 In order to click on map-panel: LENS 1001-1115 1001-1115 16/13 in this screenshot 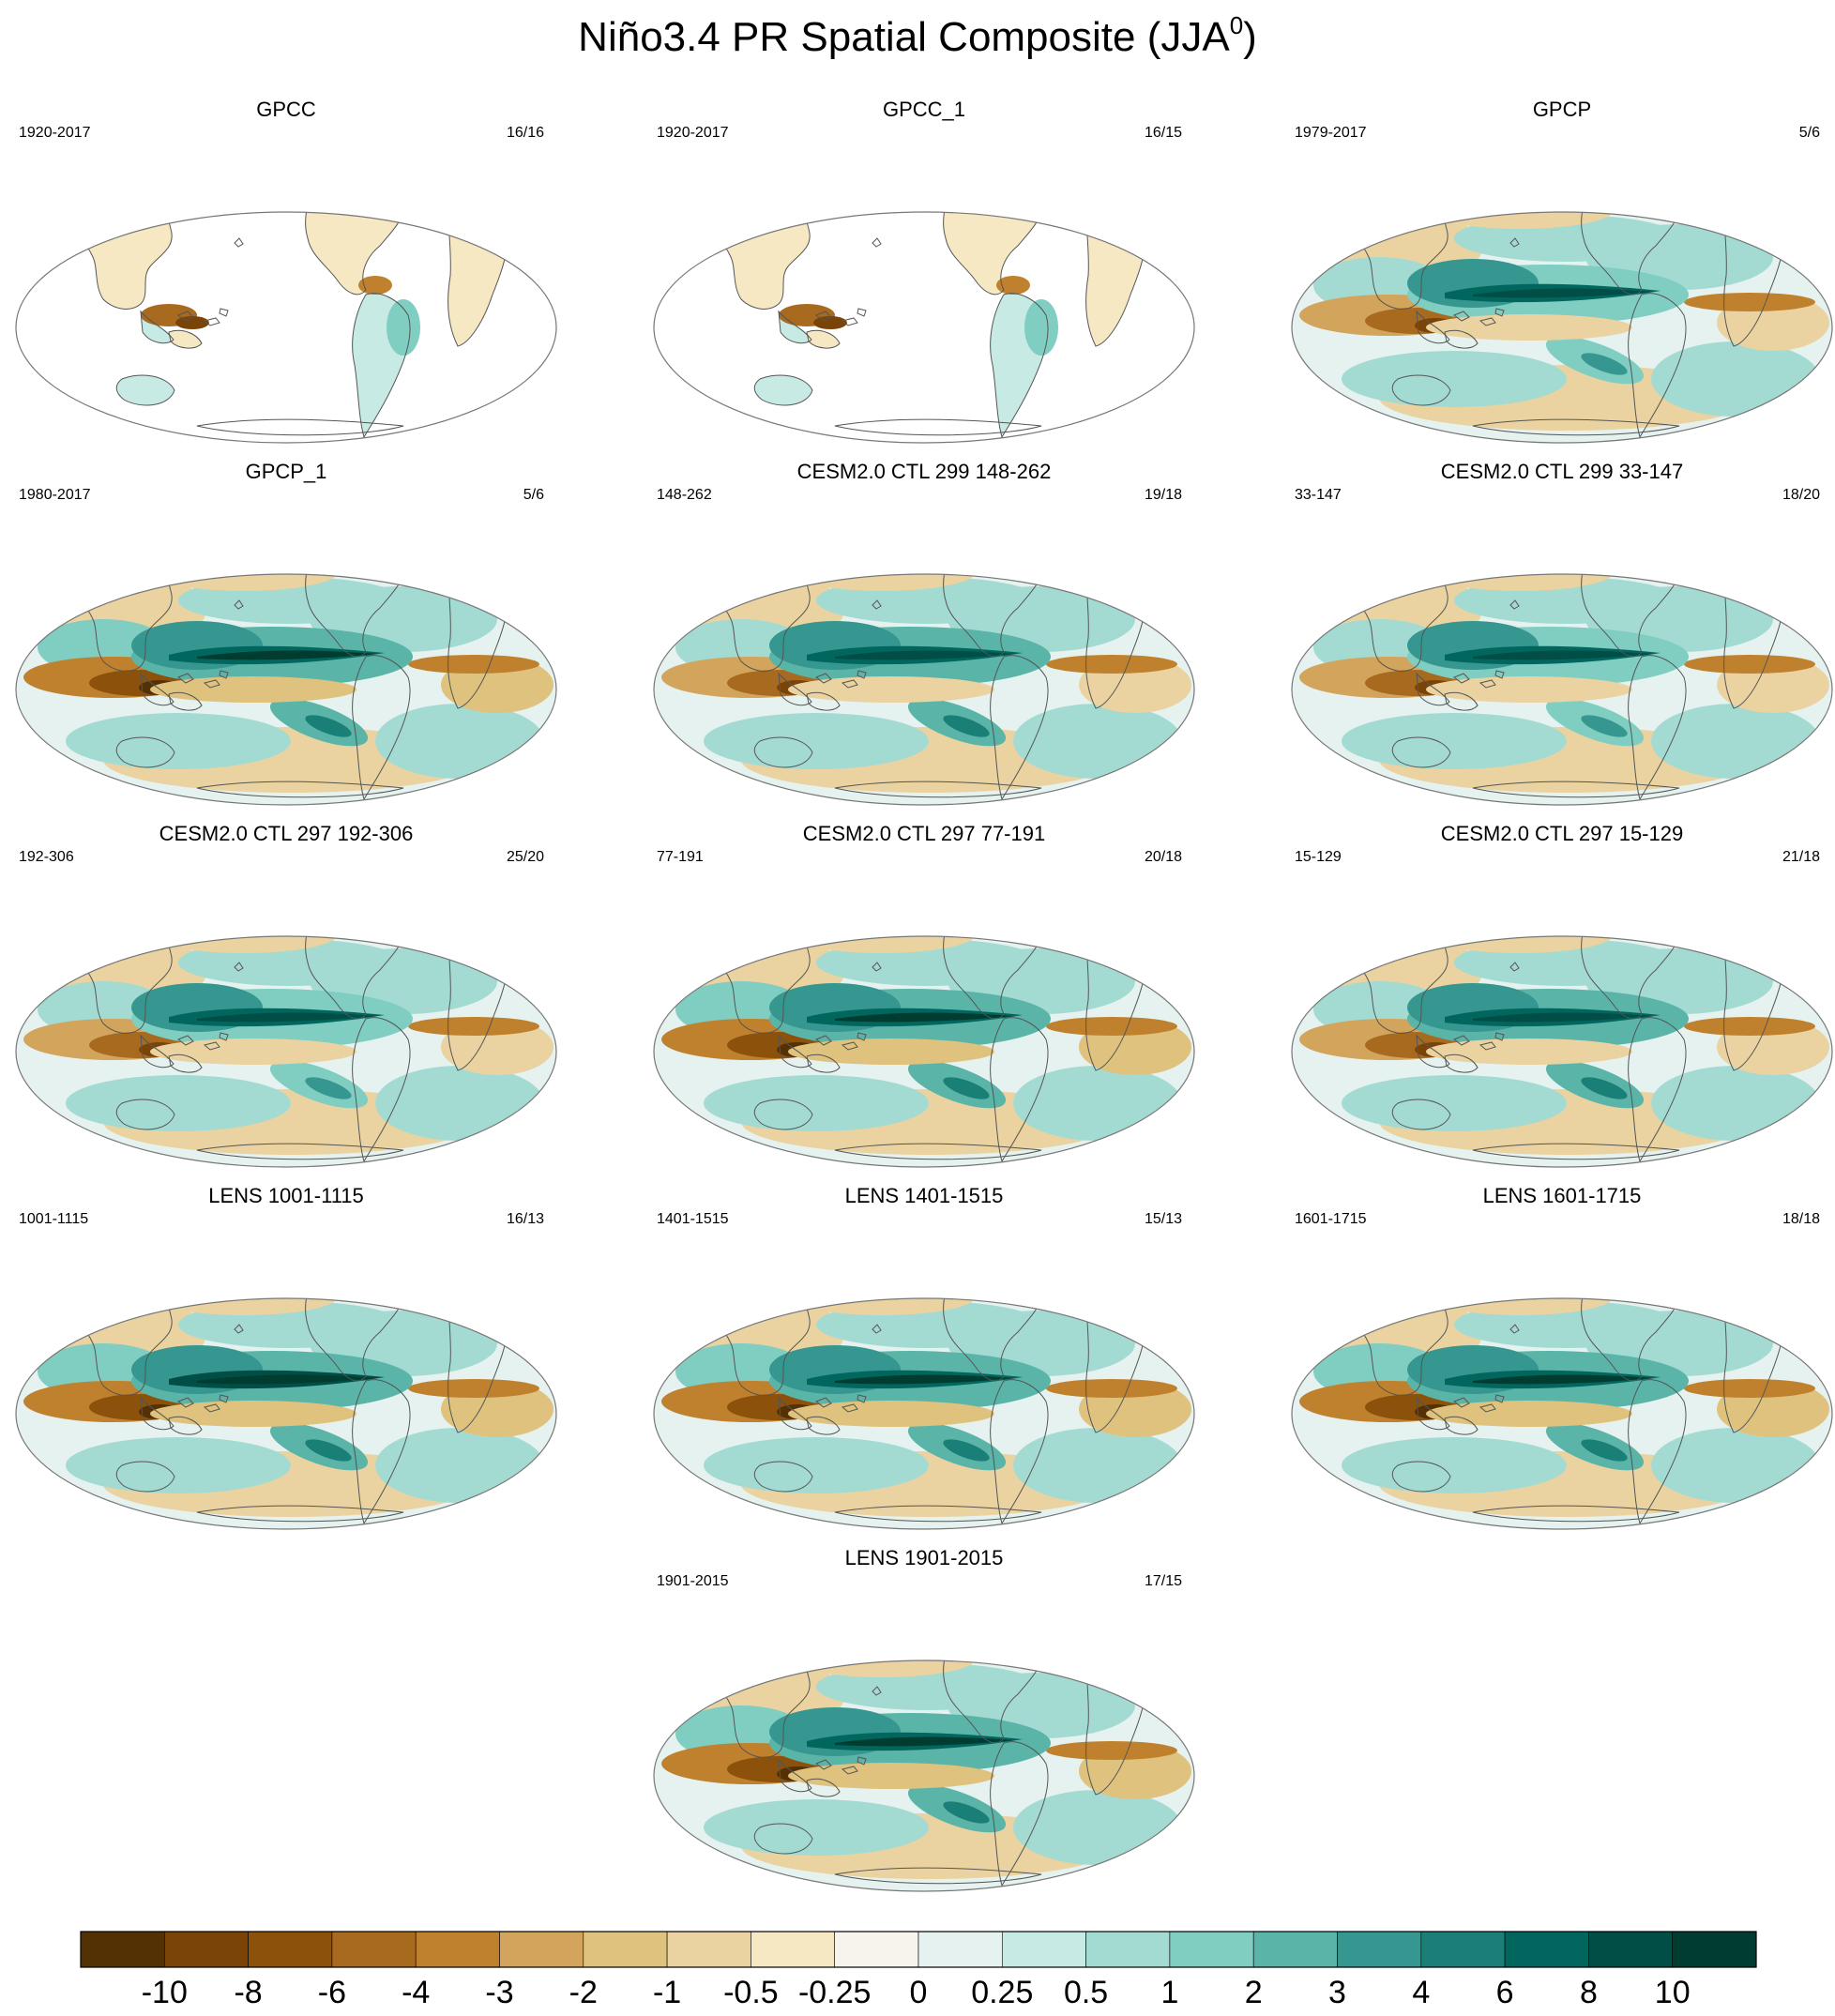, I will do `click(286, 1362)`.